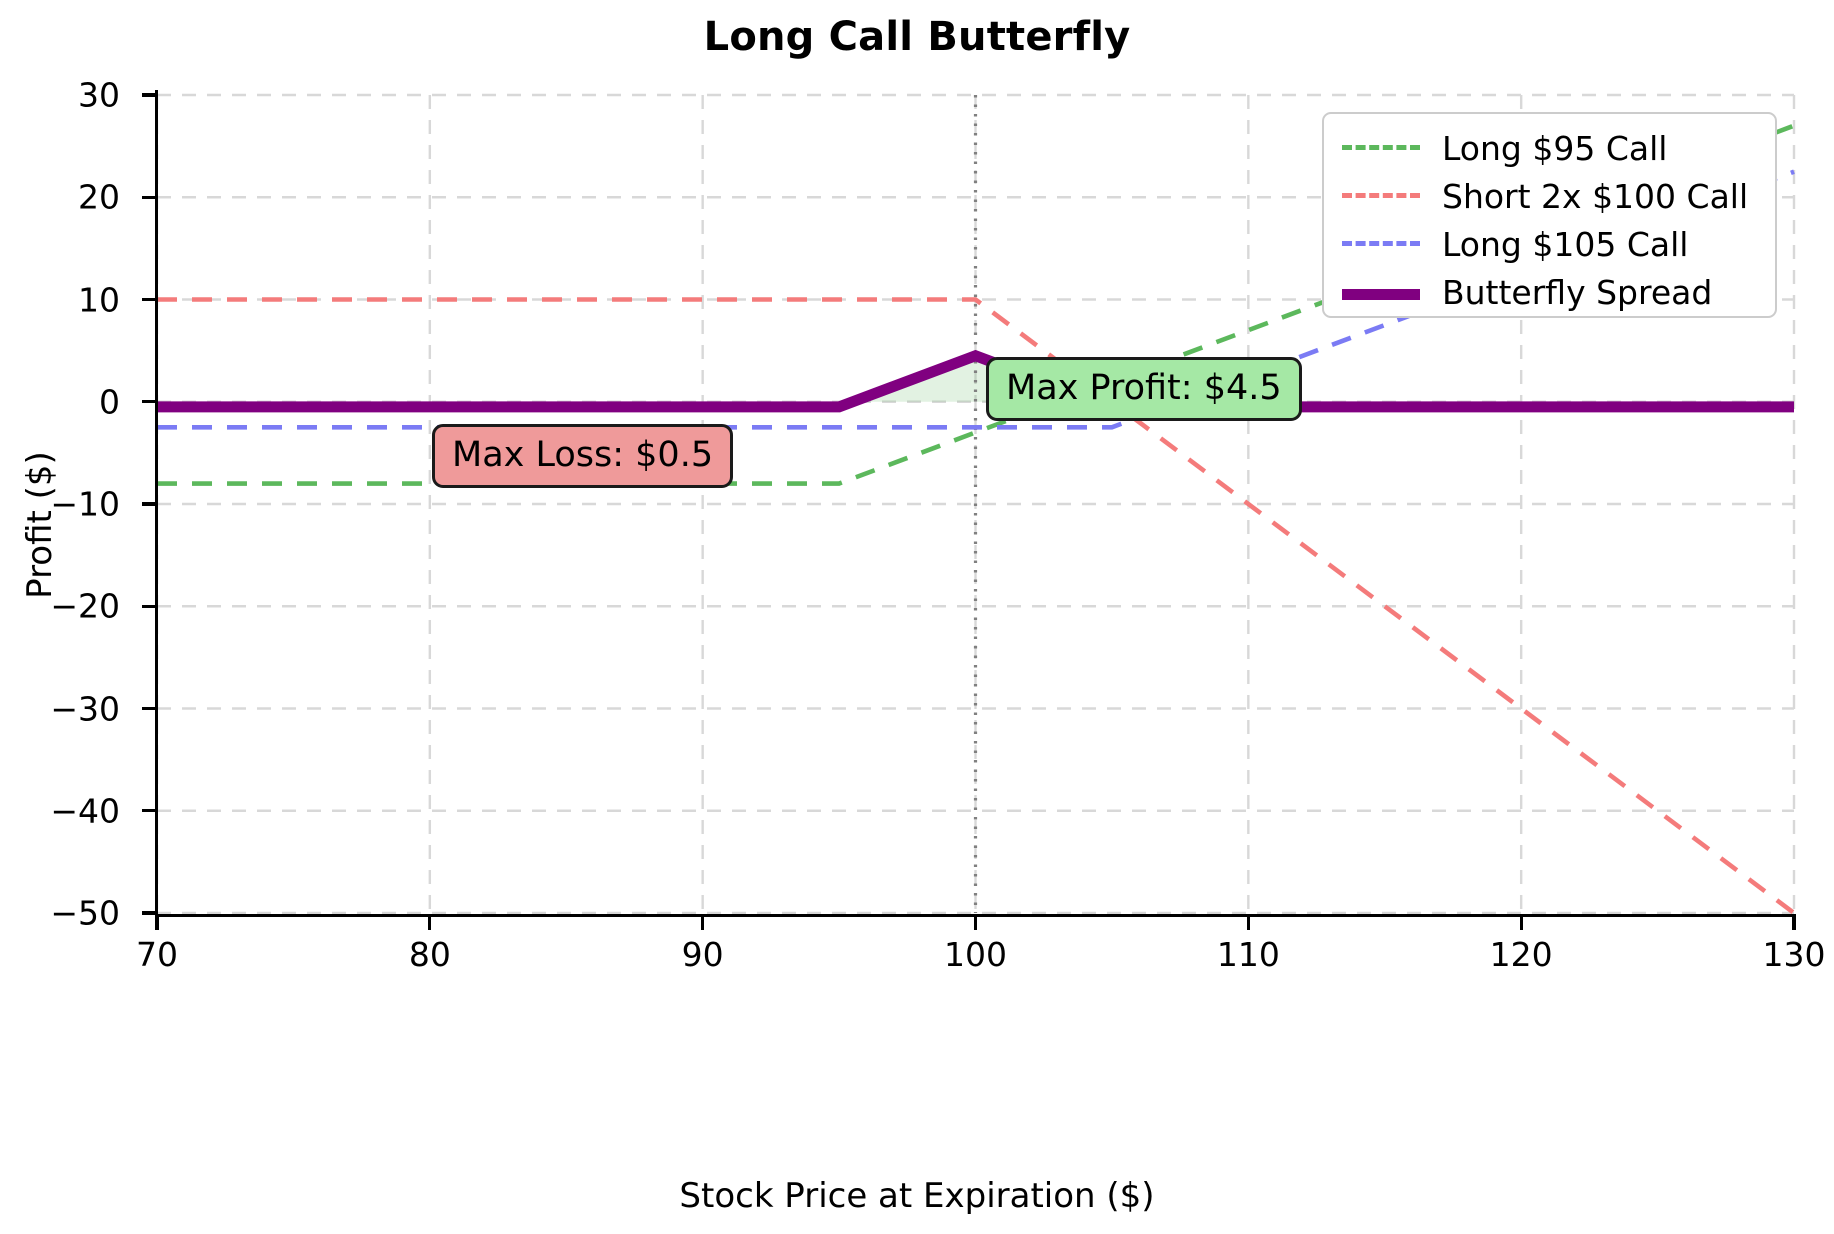 This screenshot has height=1234, width=1834. Describe the element at coordinates (157, 954) in the screenshot. I see `x-tick-label: 70` at that location.